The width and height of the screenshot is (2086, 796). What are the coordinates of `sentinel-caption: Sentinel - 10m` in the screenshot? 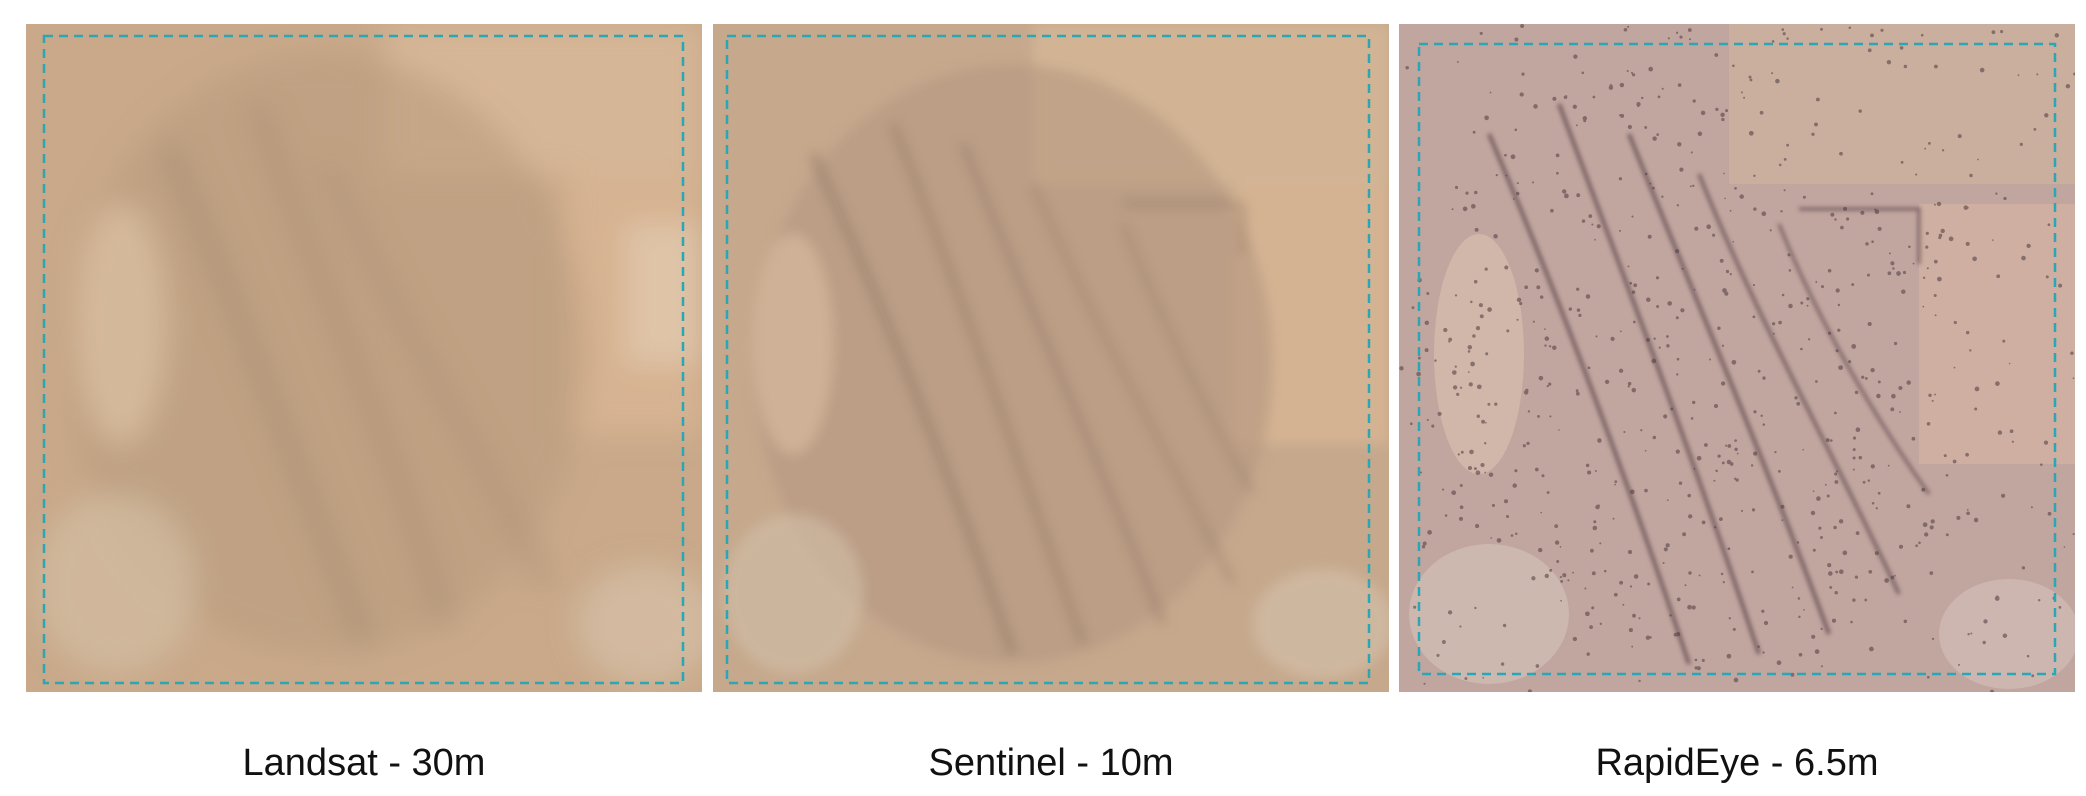 It's located at (1051, 763).